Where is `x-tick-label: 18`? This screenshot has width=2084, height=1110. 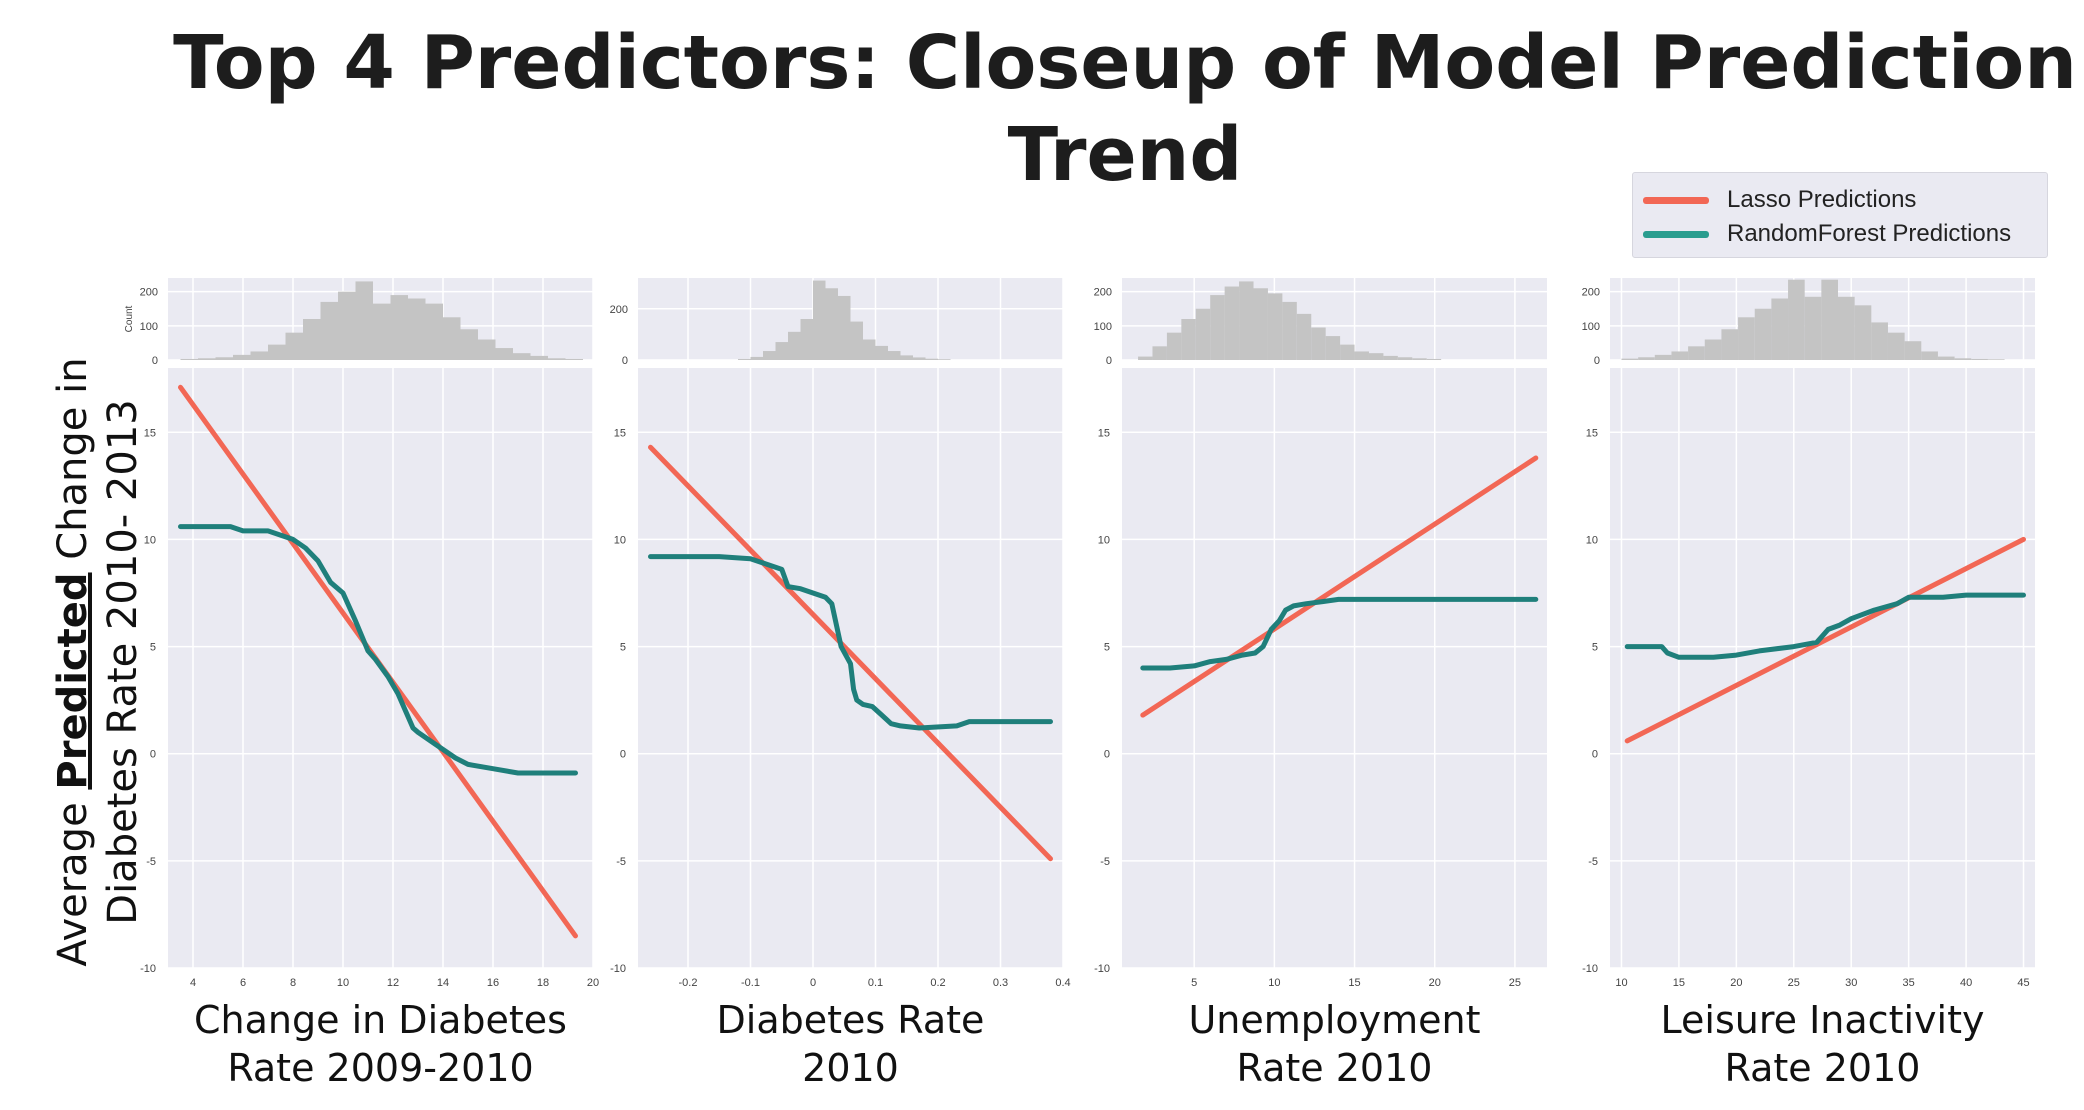 x-tick-label: 18 is located at coordinates (543, 983).